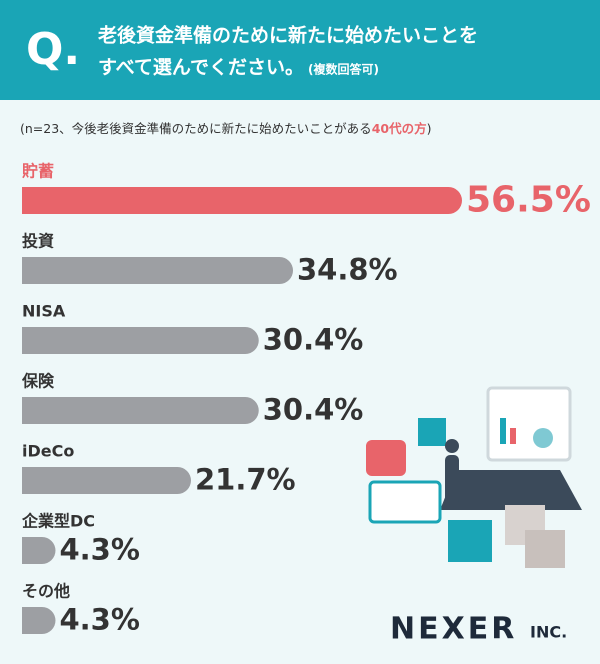  I want to click on subtitle-text: (n=23、今後老後資金準備のために新たに始めたいことがある, so click(196, 128).